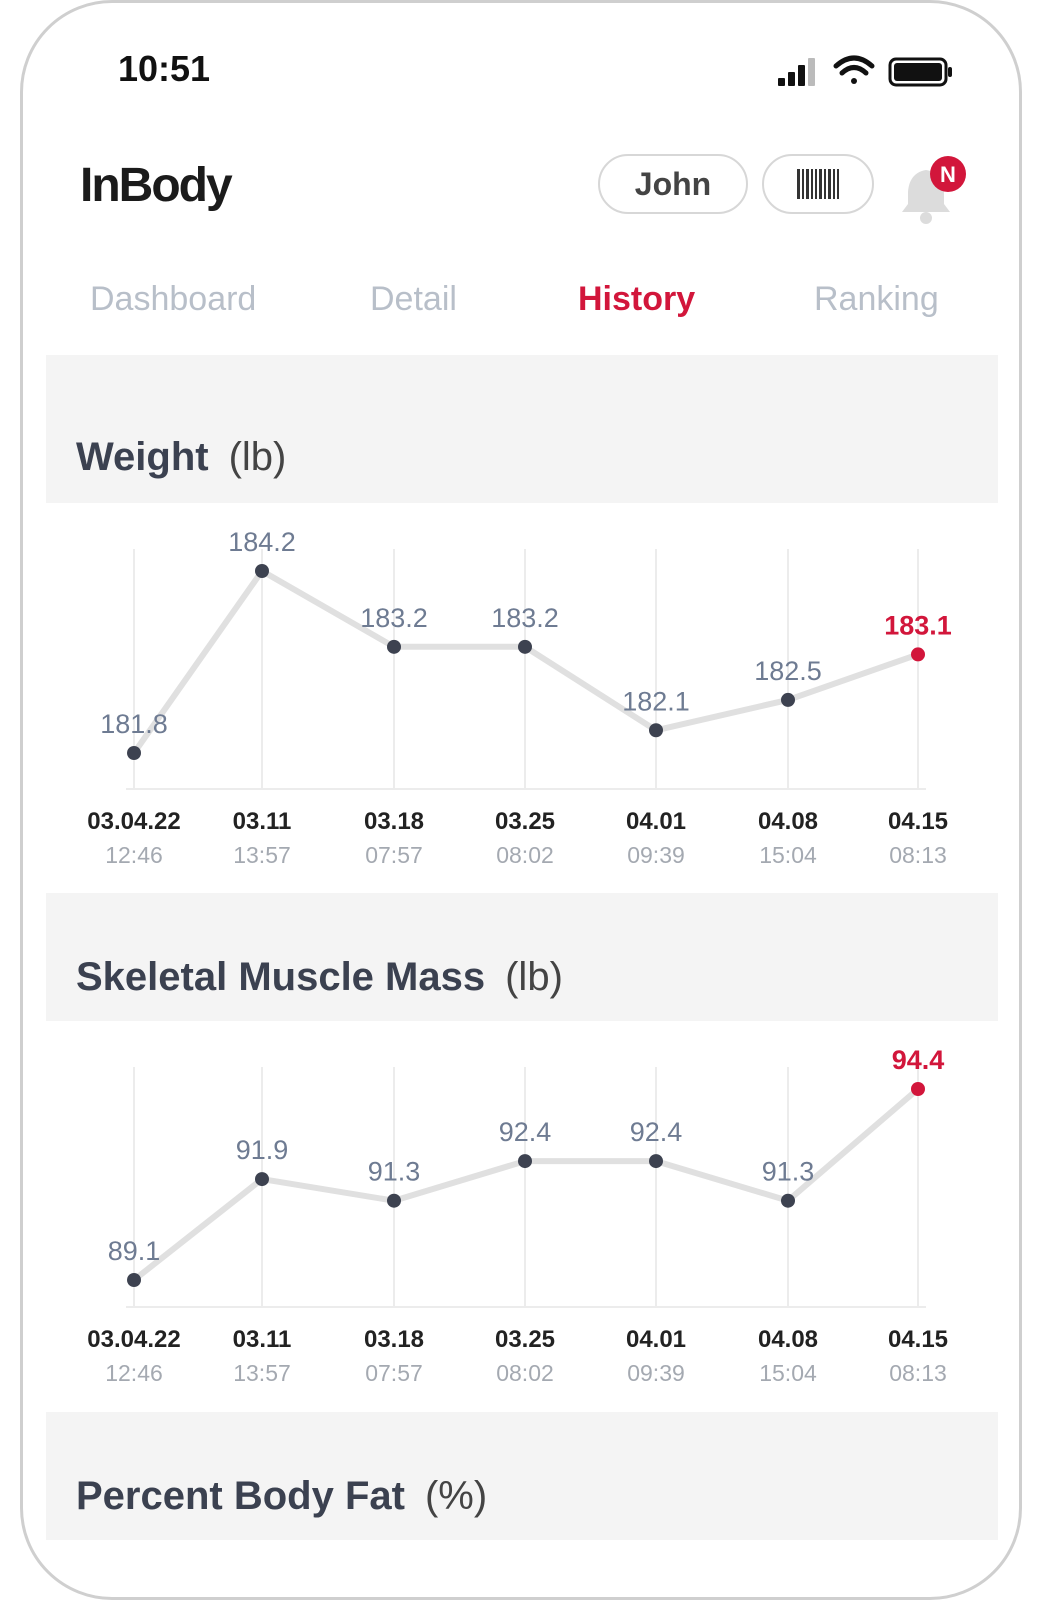  I want to click on signal-icon, so click(796, 72).